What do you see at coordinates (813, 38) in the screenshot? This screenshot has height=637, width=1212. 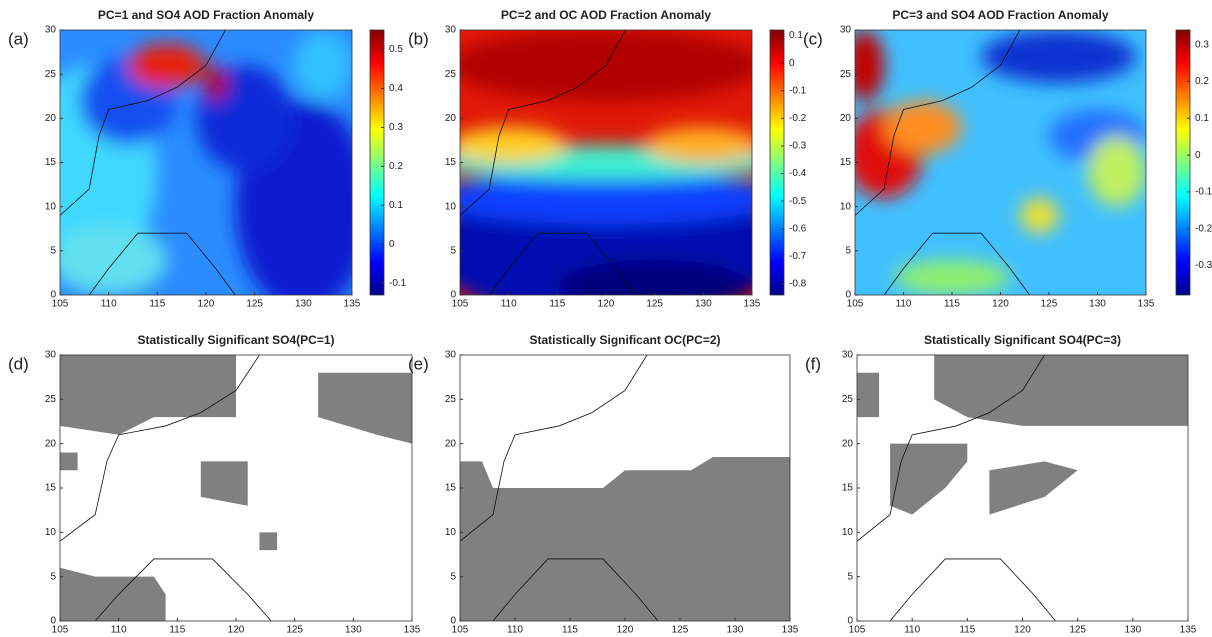 I see `panel-label: (c)` at bounding box center [813, 38].